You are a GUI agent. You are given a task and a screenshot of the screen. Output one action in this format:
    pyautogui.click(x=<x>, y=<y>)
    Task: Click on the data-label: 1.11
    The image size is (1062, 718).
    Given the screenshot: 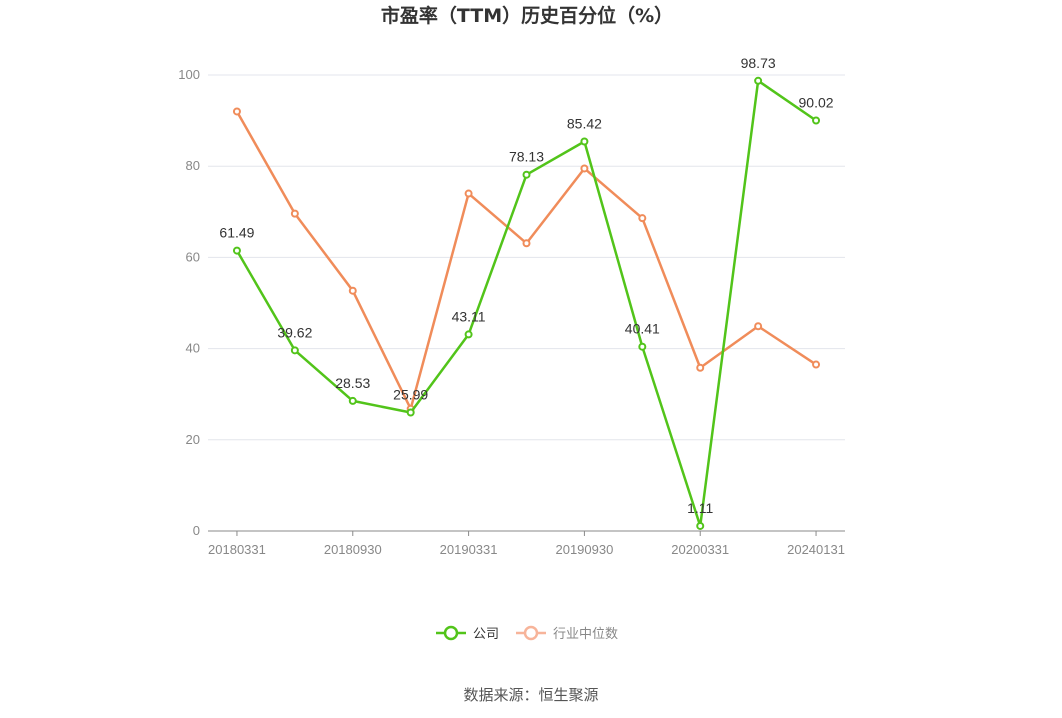 What is the action you would take?
    pyautogui.click(x=700, y=508)
    